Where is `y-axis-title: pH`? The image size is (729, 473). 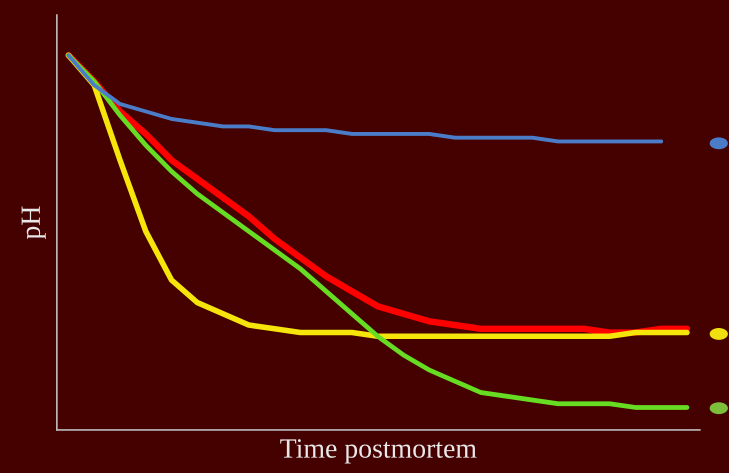
y-axis-title: pH is located at coordinates (34, 223).